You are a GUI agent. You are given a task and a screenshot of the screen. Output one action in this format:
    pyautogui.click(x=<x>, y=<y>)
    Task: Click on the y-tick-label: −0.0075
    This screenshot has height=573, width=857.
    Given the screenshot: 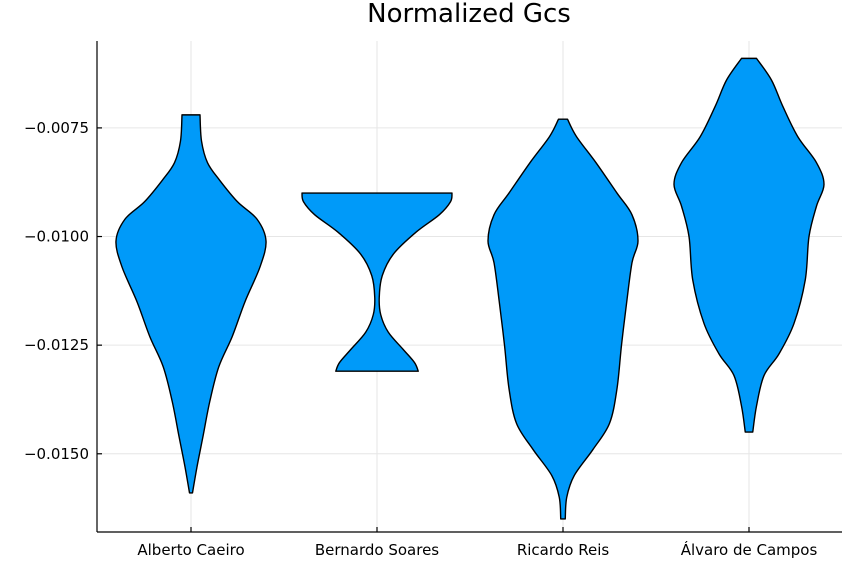 What is the action you would take?
    pyautogui.click(x=56, y=128)
    